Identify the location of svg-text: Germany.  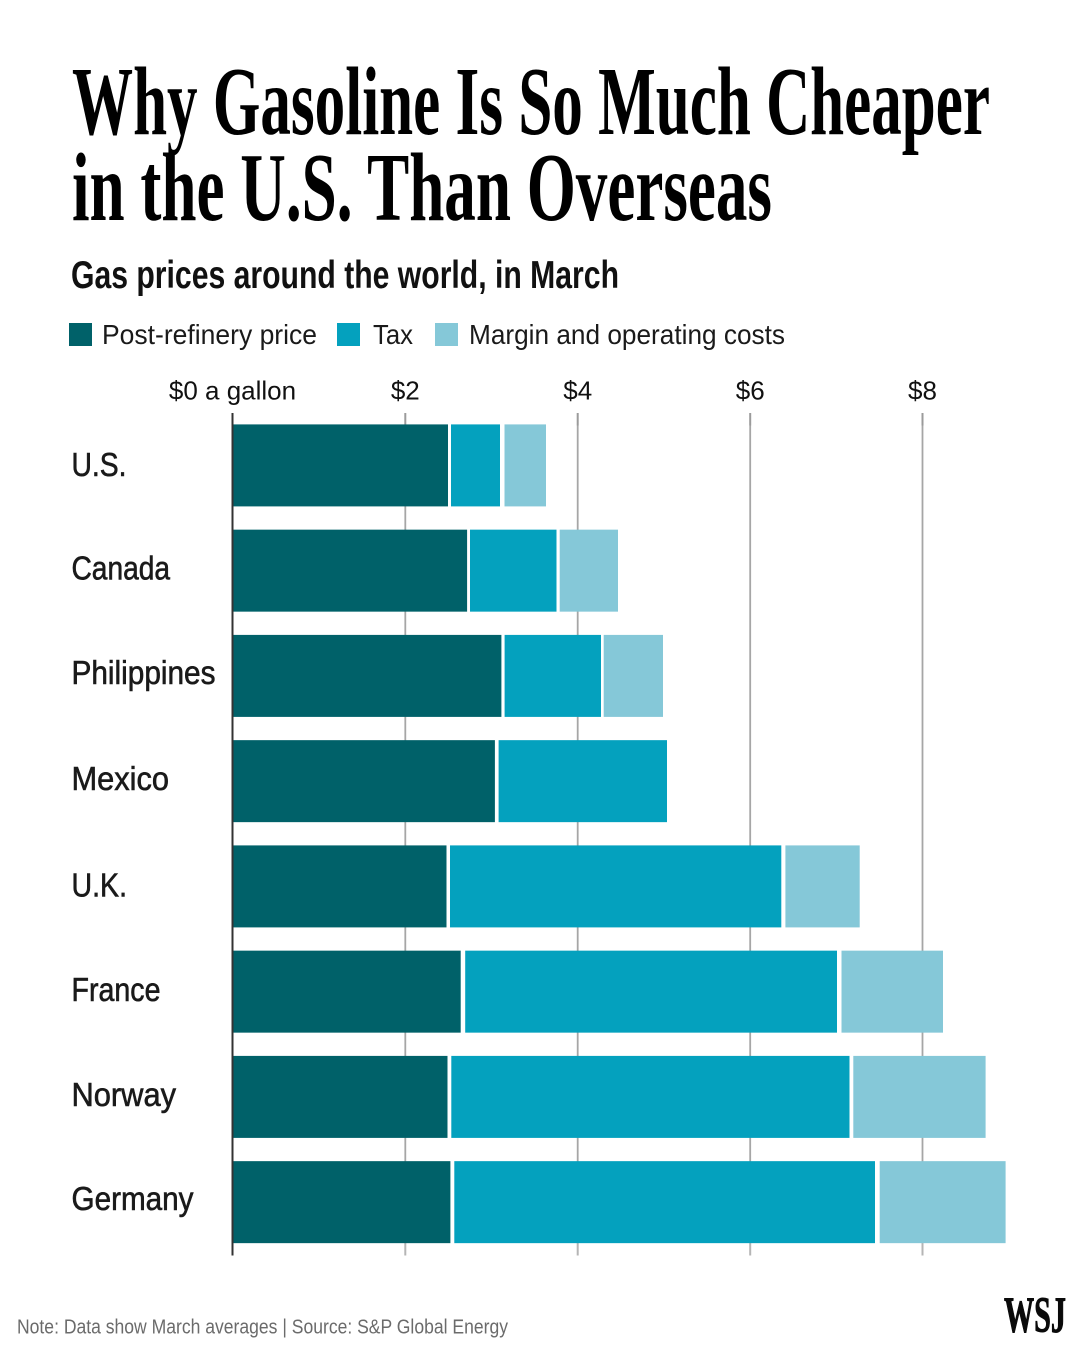
(133, 1198).